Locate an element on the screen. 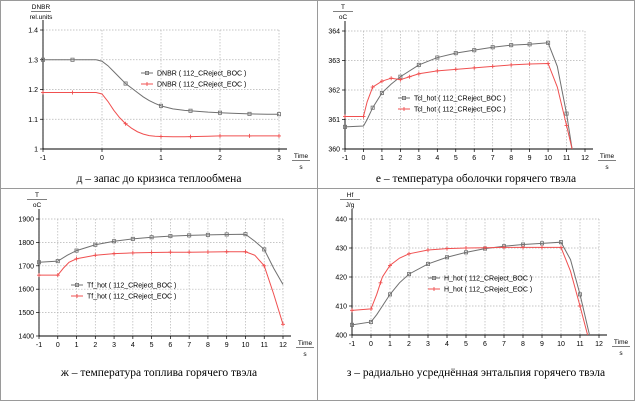  legend-label: Tcl_hot ( 112_CReject_BOC ) is located at coordinates (460, 99).